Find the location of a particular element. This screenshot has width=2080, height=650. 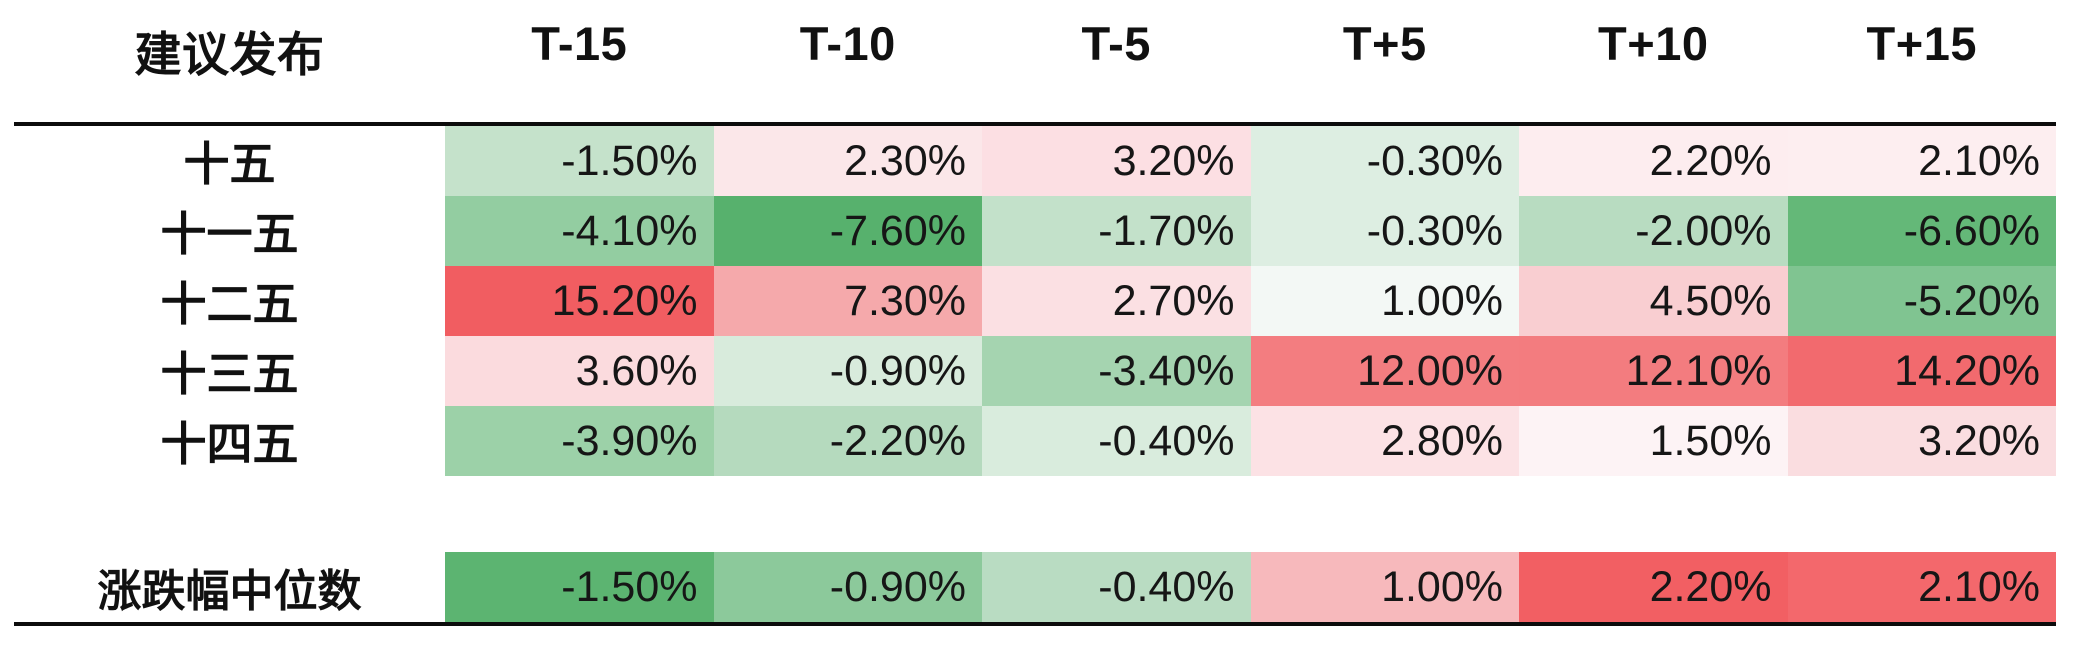

table-row: 十五 -1.50% 2.30% 3.20% -0.30% 2.20% 2.10% is located at coordinates (1035, 161).